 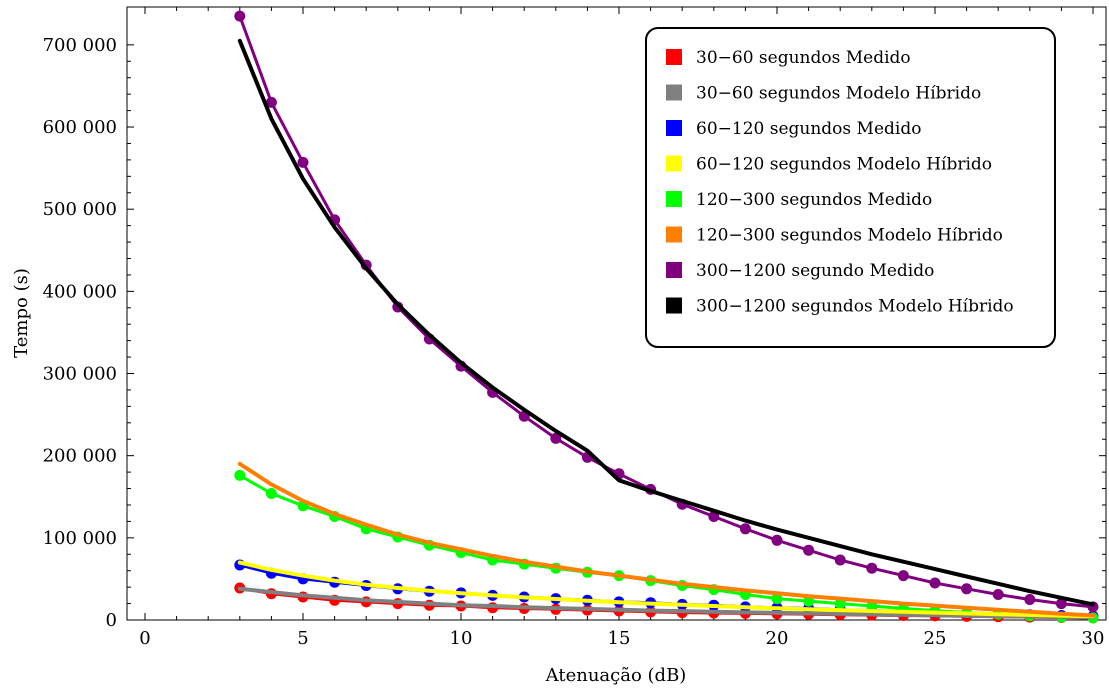 I want to click on y-tick-label: 300 000, so click(x=80, y=374).